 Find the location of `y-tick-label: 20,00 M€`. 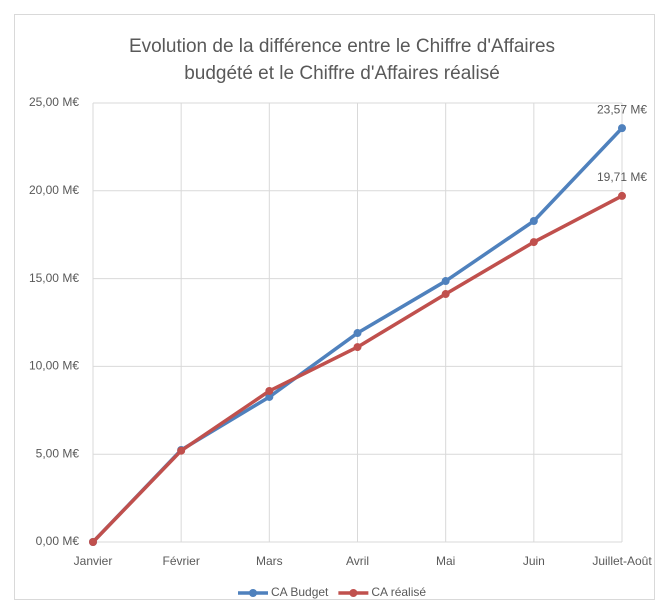

y-tick-label: 20,00 M€ is located at coordinates (54, 190).